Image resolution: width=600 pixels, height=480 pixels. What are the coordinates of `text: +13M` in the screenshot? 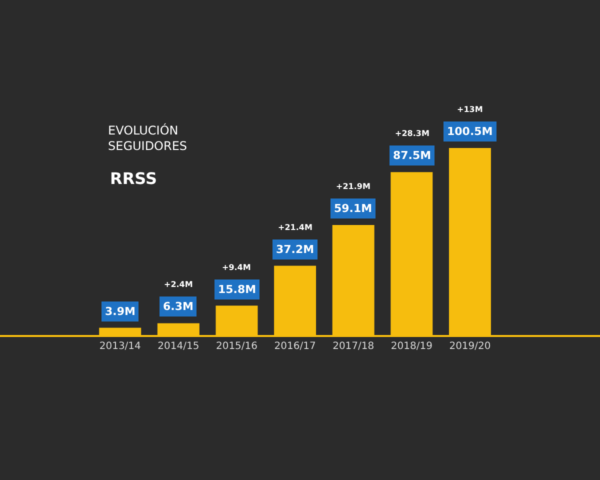 It's located at (470, 109).